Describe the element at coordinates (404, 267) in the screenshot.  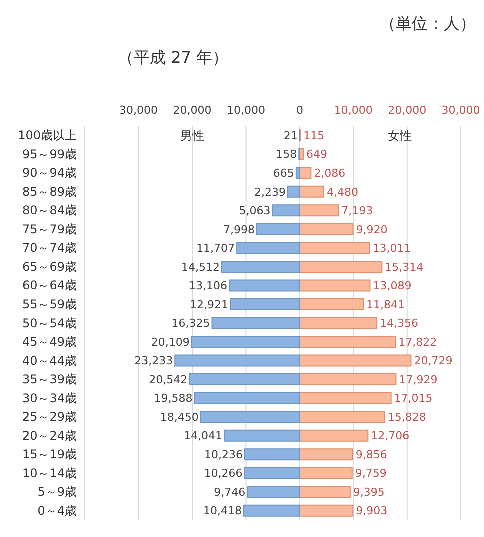
I see `data-label: 15,314` at that location.